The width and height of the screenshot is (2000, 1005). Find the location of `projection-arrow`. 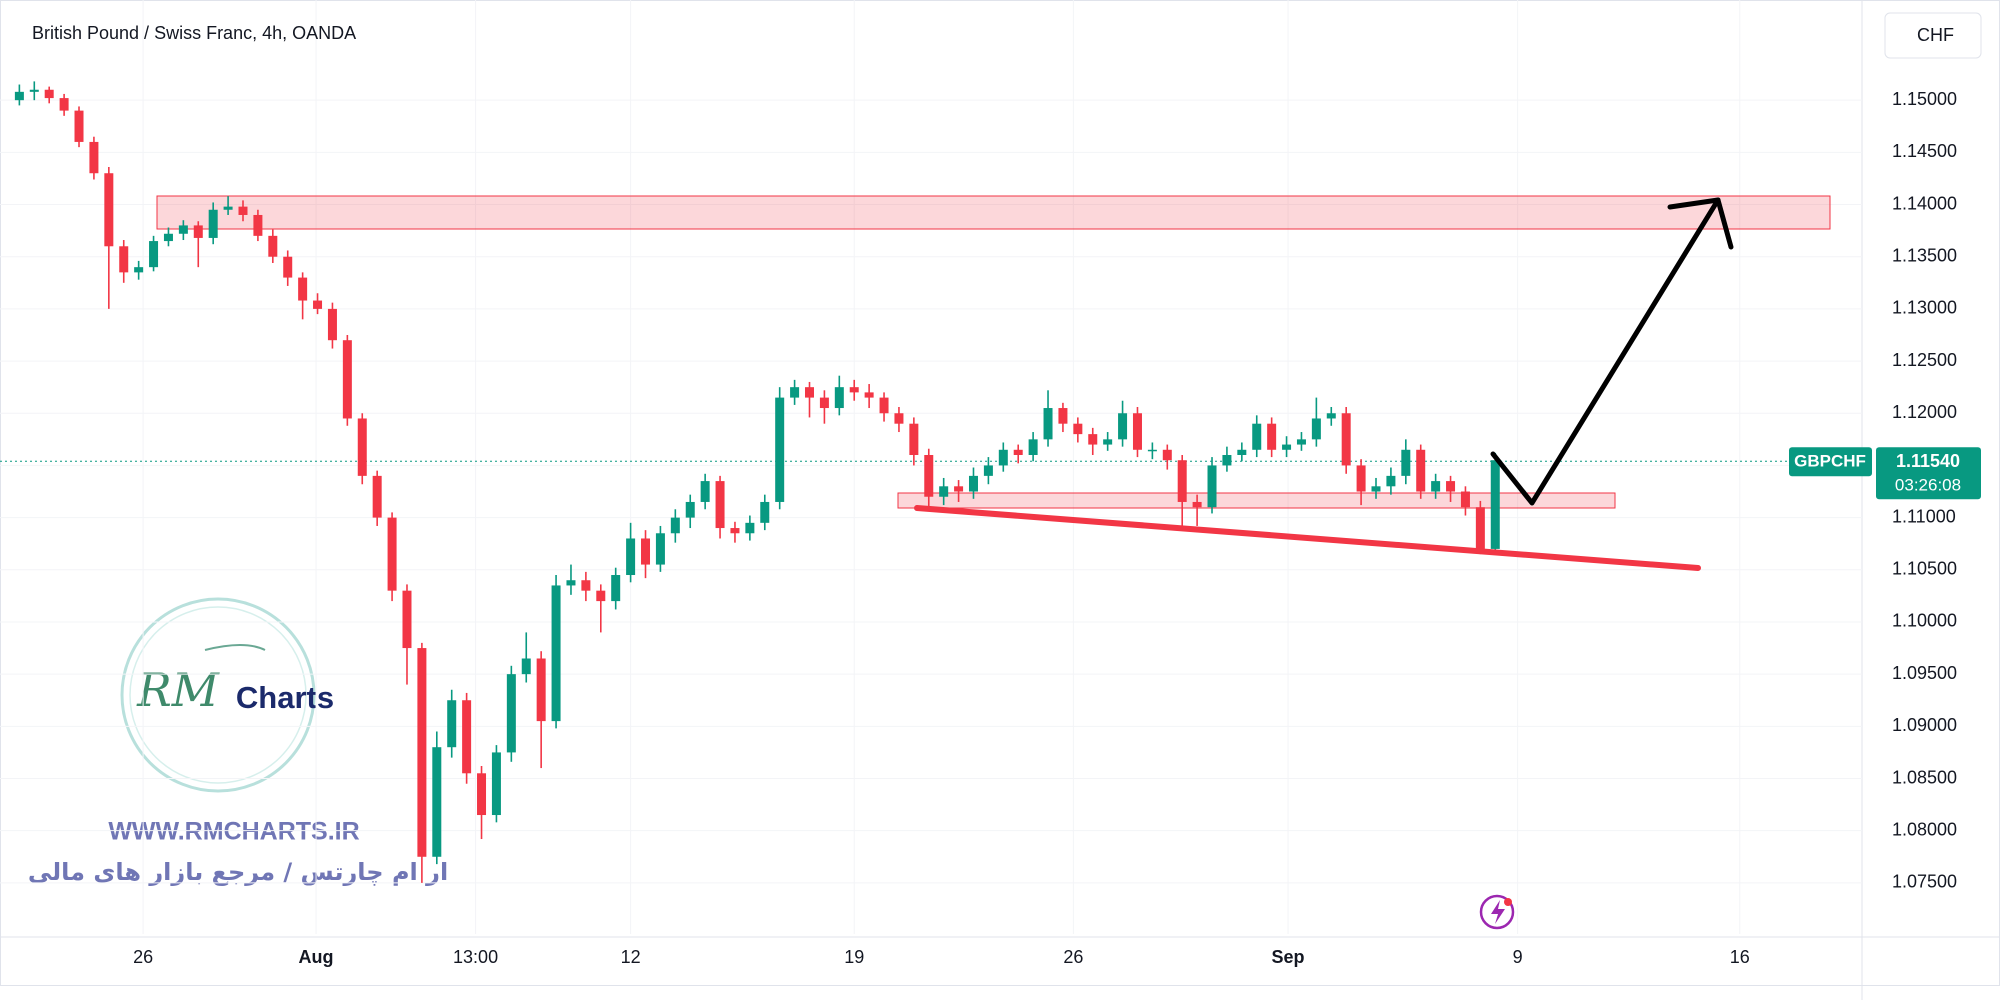

projection-arrow is located at coordinates (1605, 351).